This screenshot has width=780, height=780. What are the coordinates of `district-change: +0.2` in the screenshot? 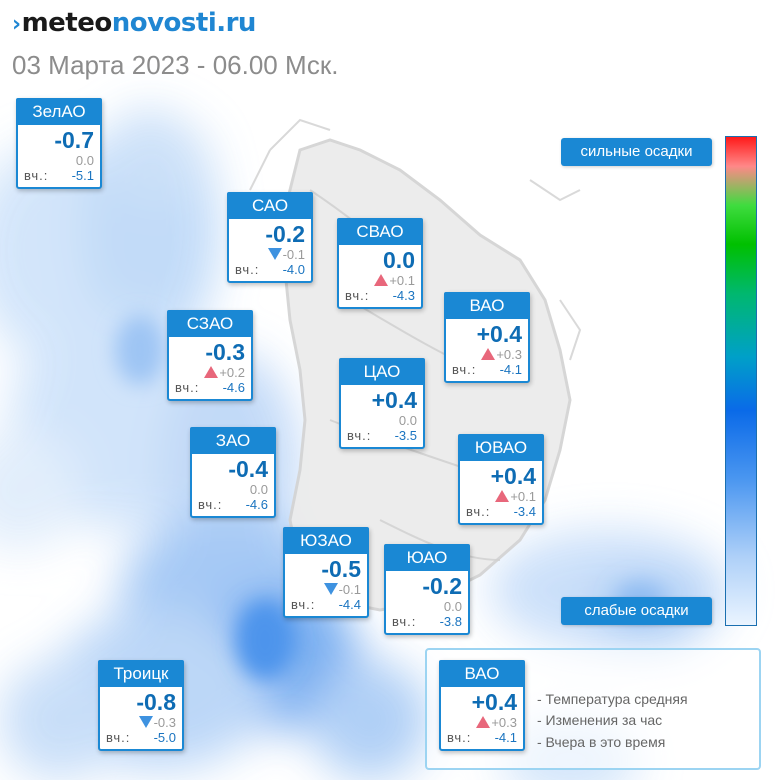 It's located at (210, 372).